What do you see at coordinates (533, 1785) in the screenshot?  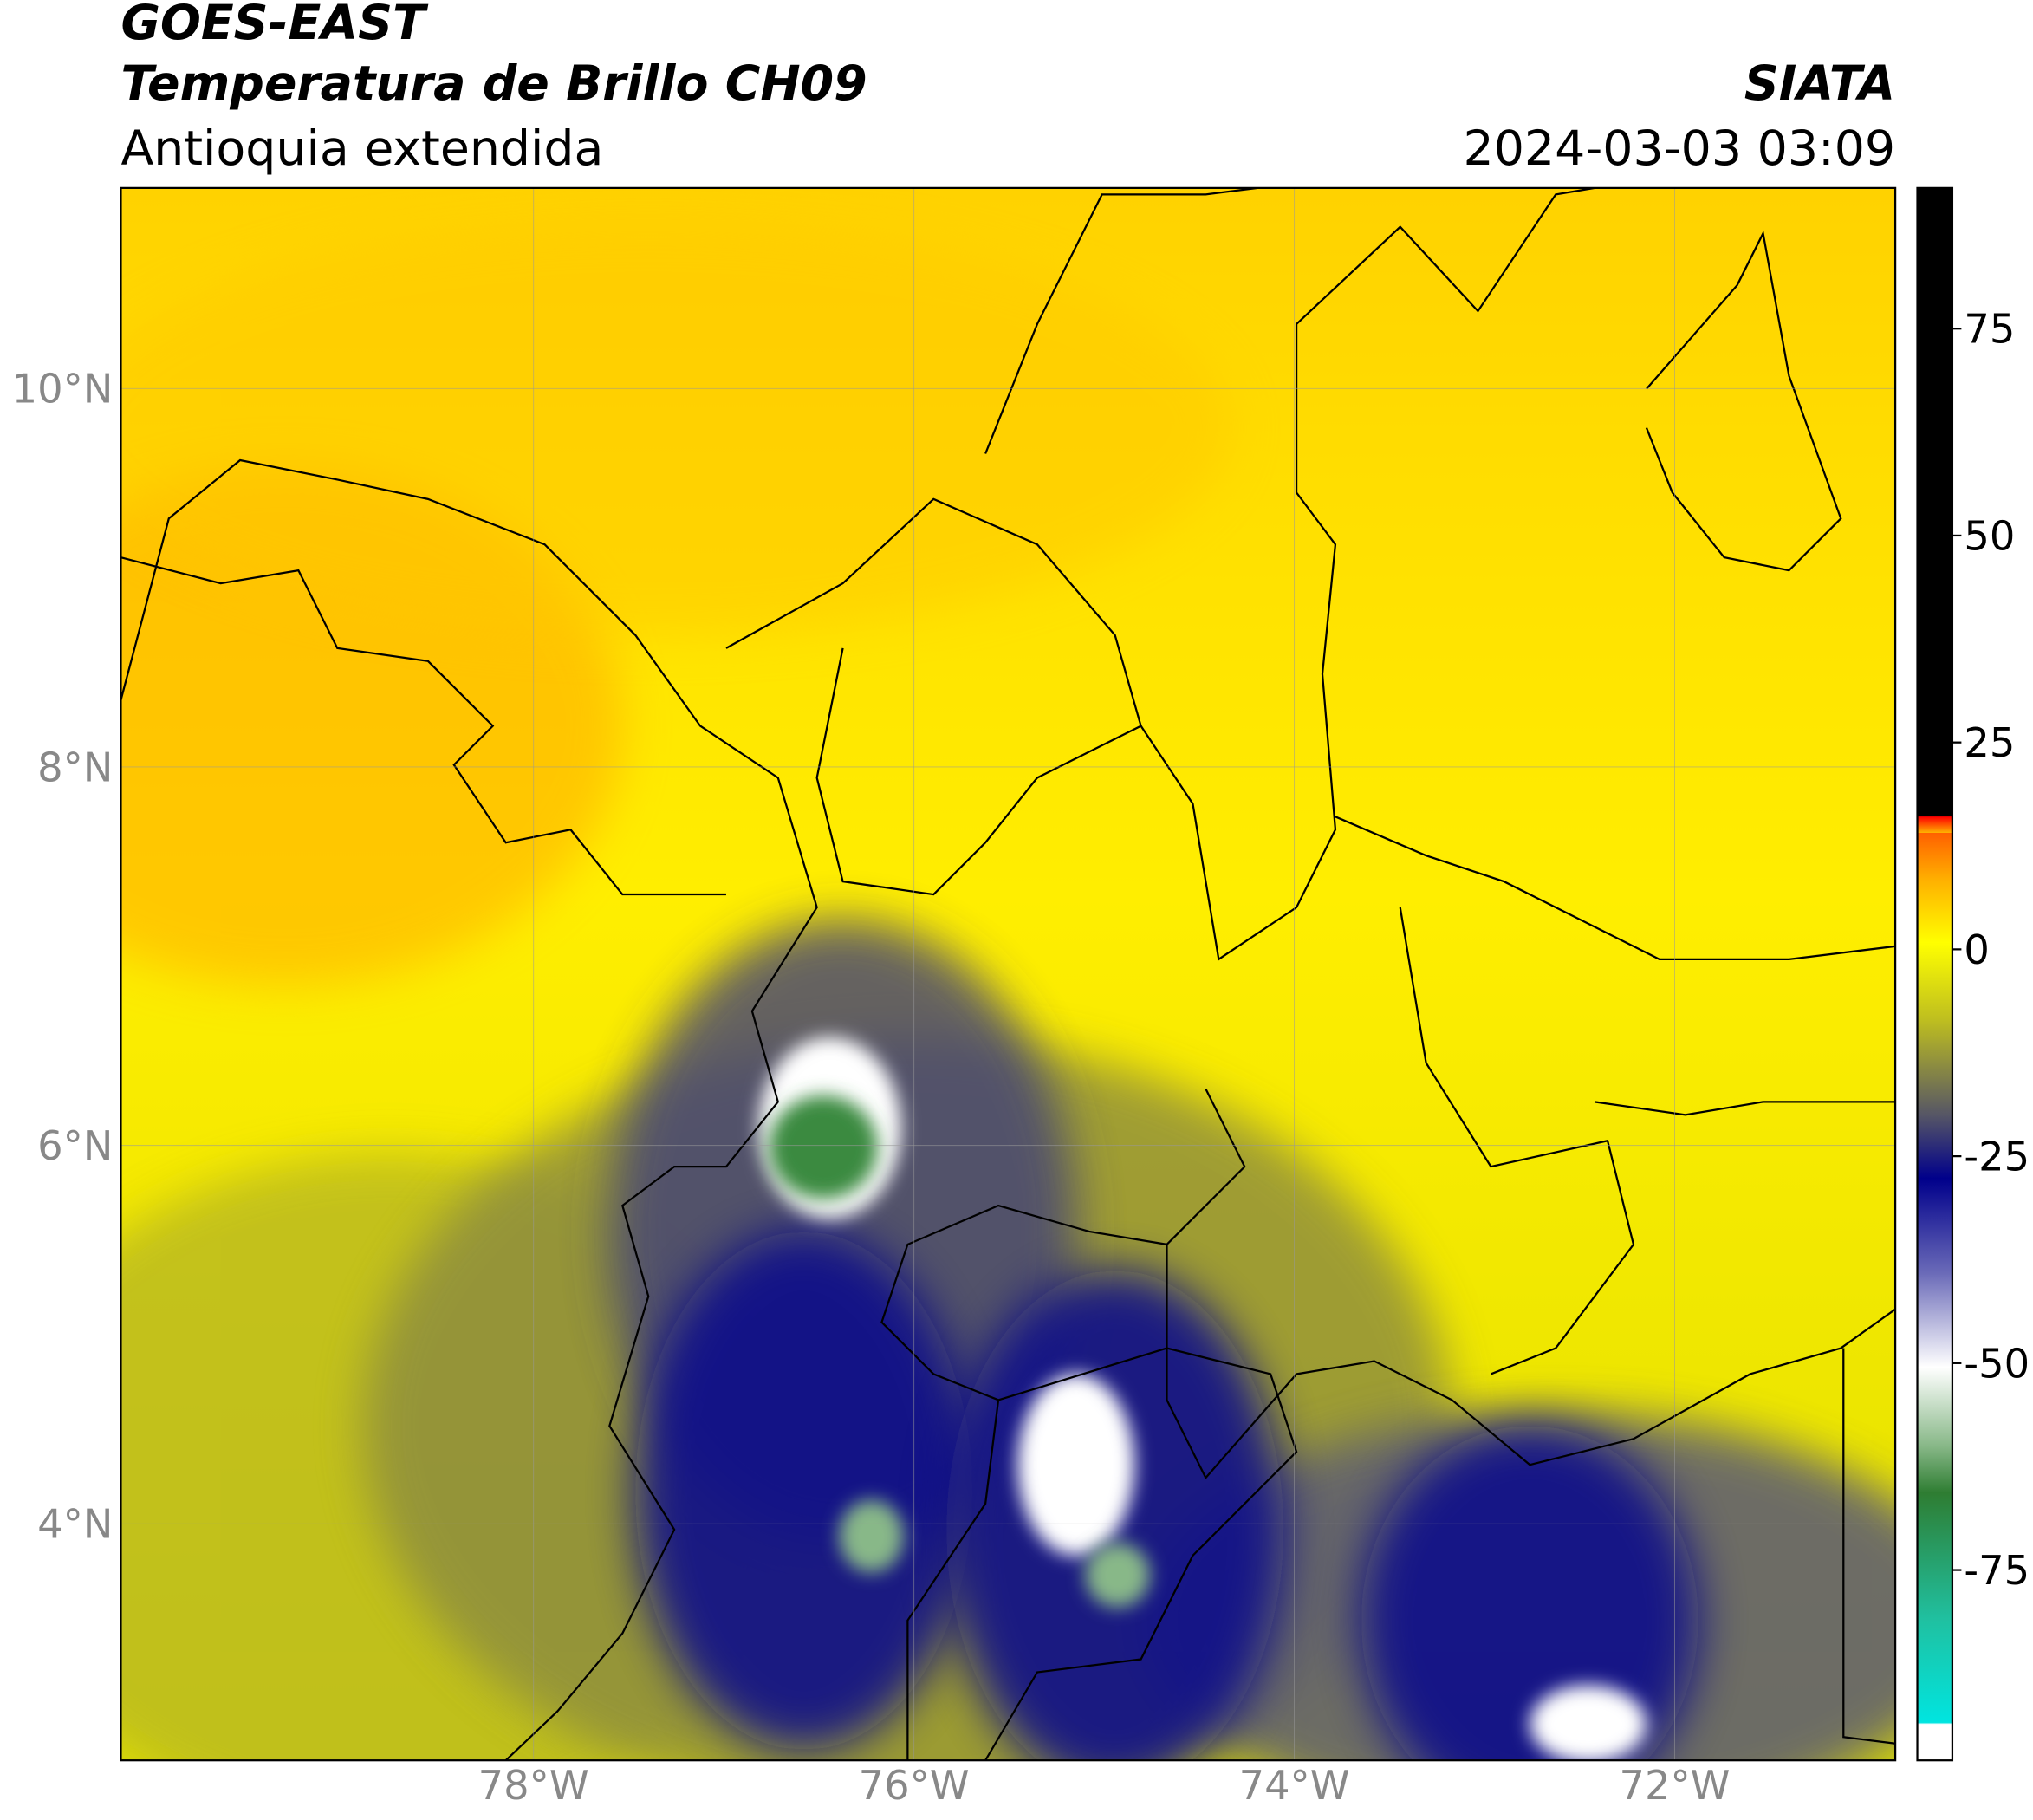 I see `lon-tick-label: 78°W` at bounding box center [533, 1785].